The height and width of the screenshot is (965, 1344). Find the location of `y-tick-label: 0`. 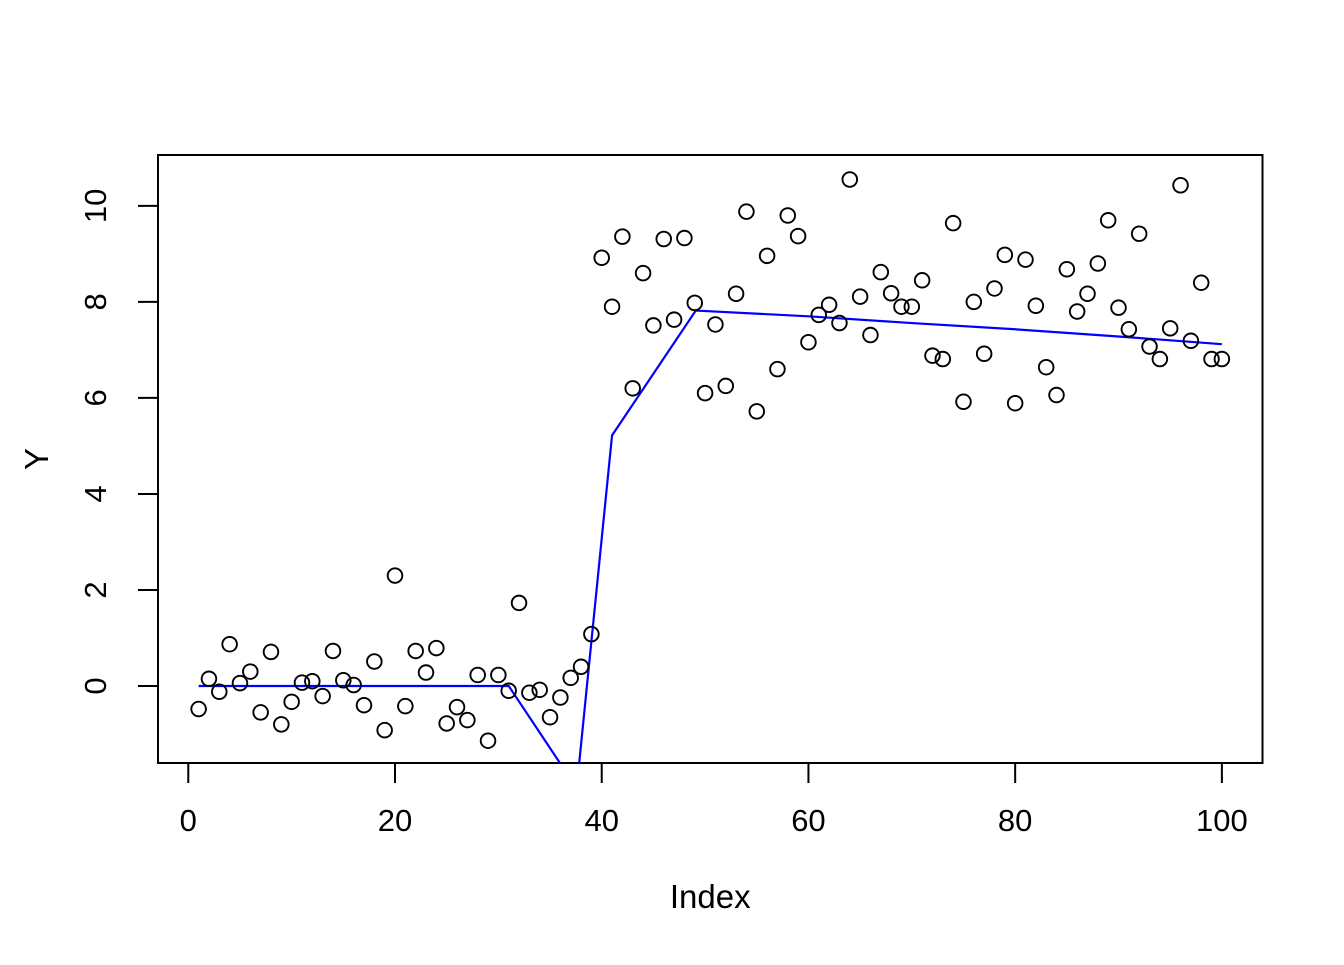

y-tick-label: 0 is located at coordinates (95, 685).